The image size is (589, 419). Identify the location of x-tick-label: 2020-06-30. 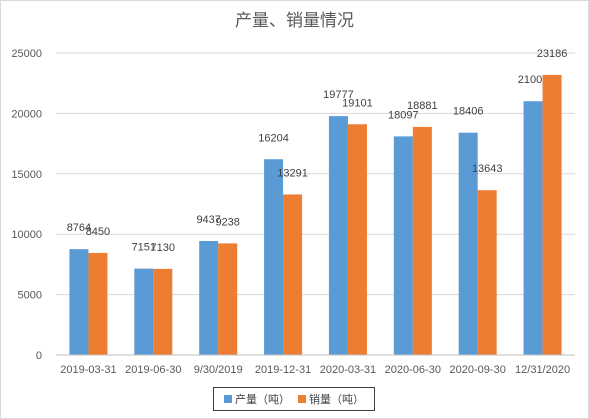
(413, 370).